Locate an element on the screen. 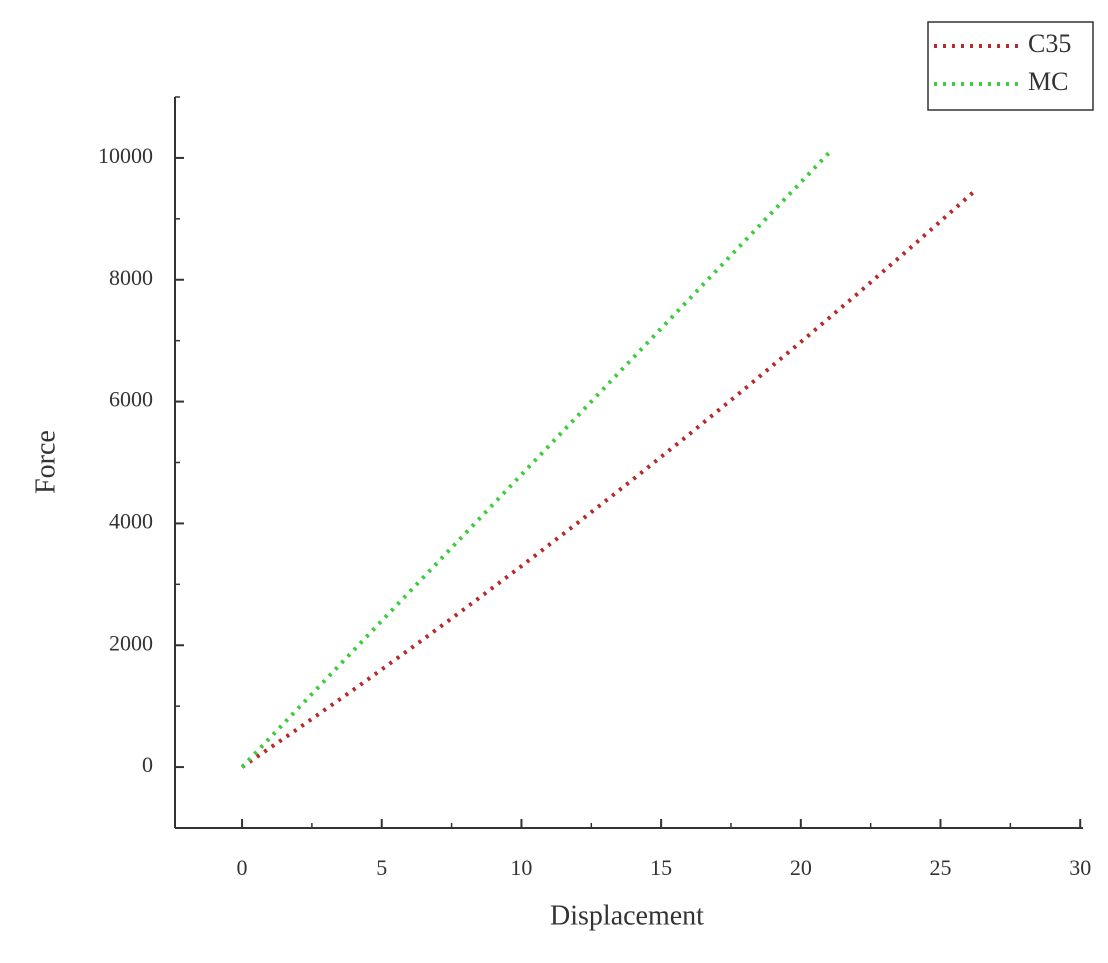 This screenshot has height=963, width=1108. y-tick-label: 2000 is located at coordinates (131, 642).